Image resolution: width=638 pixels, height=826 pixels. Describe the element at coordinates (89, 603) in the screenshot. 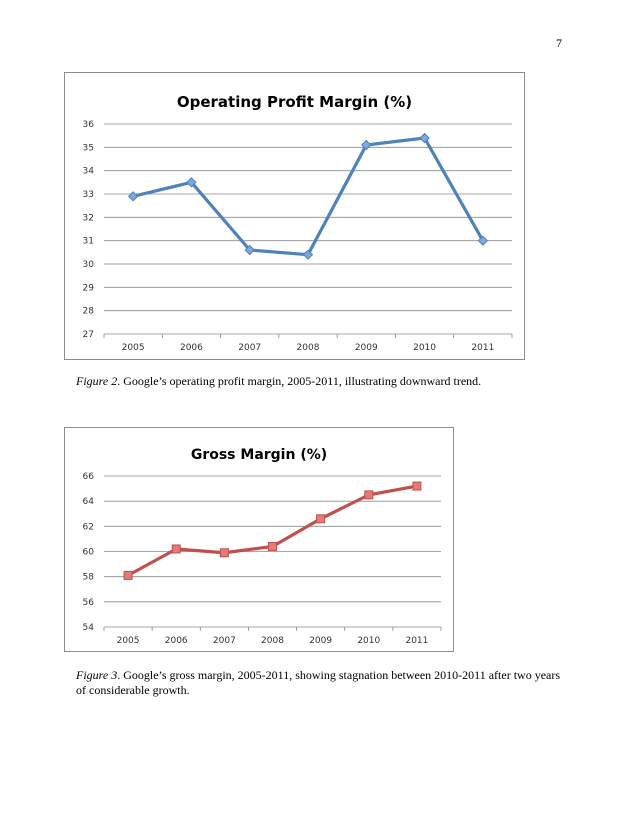

I see `y-tick-label: 56` at that location.